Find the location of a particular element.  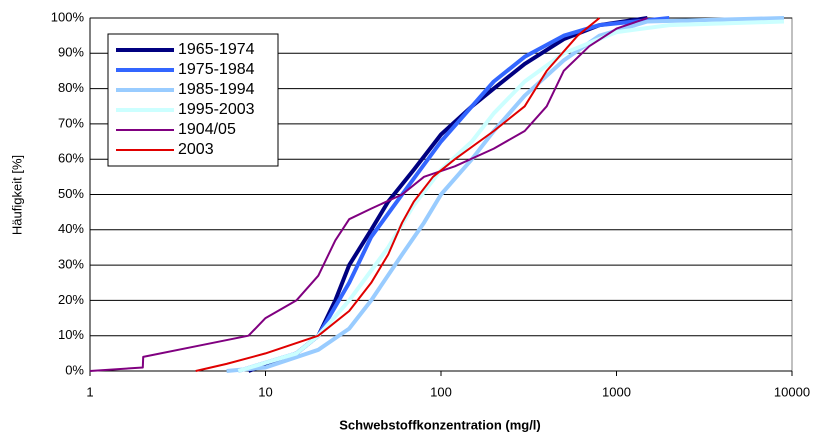

x-tick-label: 1 is located at coordinates (89, 391).